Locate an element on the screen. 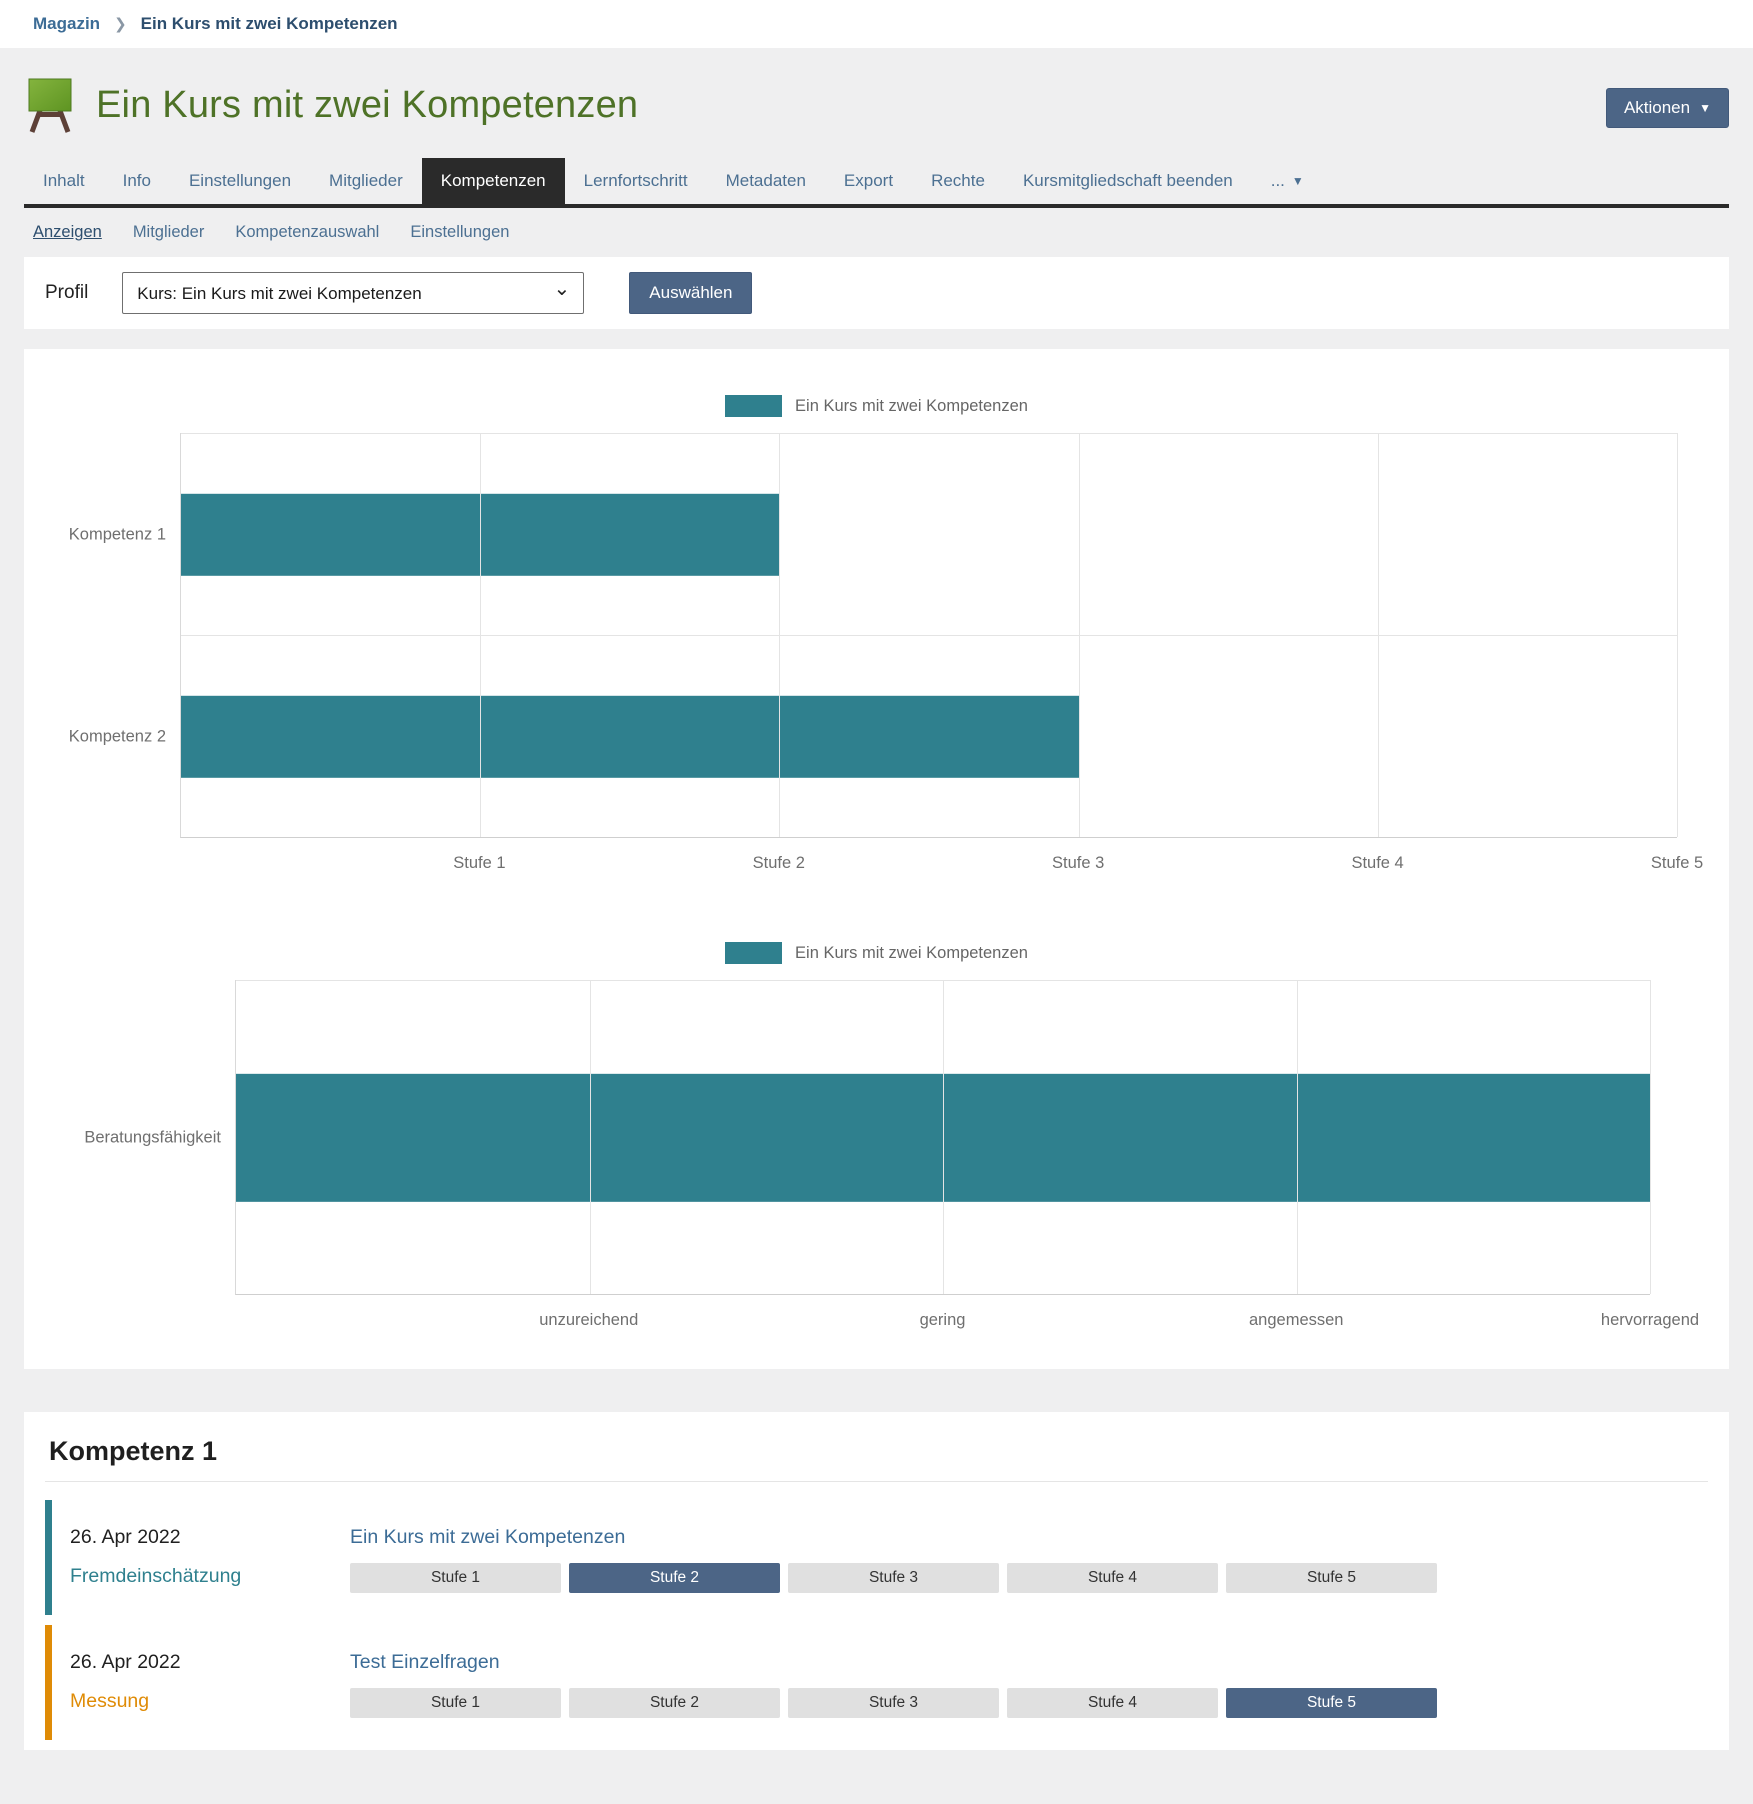 The width and height of the screenshot is (1753, 1804). level-button-selected: Stufe 2 is located at coordinates (674, 1578).